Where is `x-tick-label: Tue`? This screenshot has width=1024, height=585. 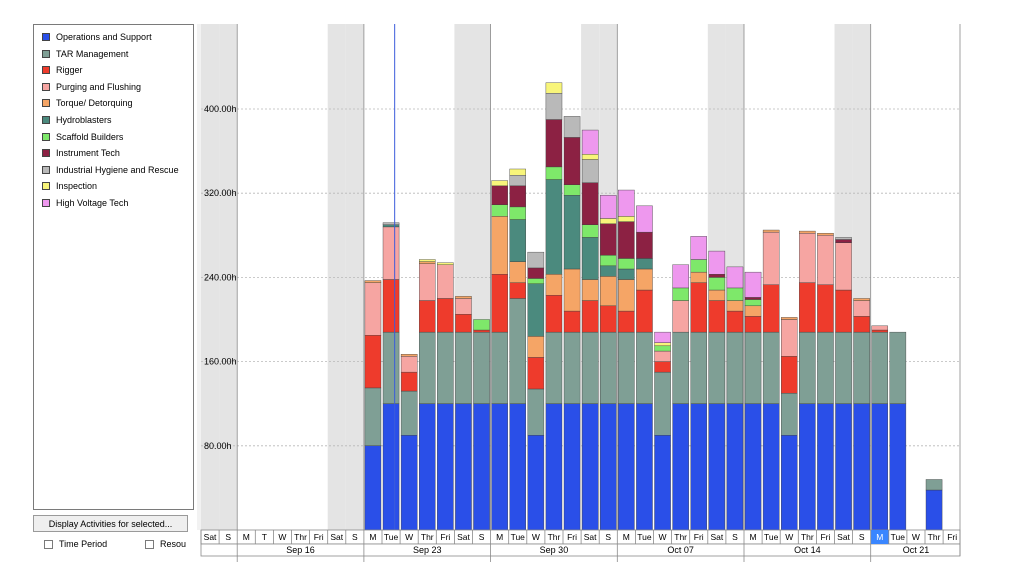 x-tick-label: Tue is located at coordinates (391, 537).